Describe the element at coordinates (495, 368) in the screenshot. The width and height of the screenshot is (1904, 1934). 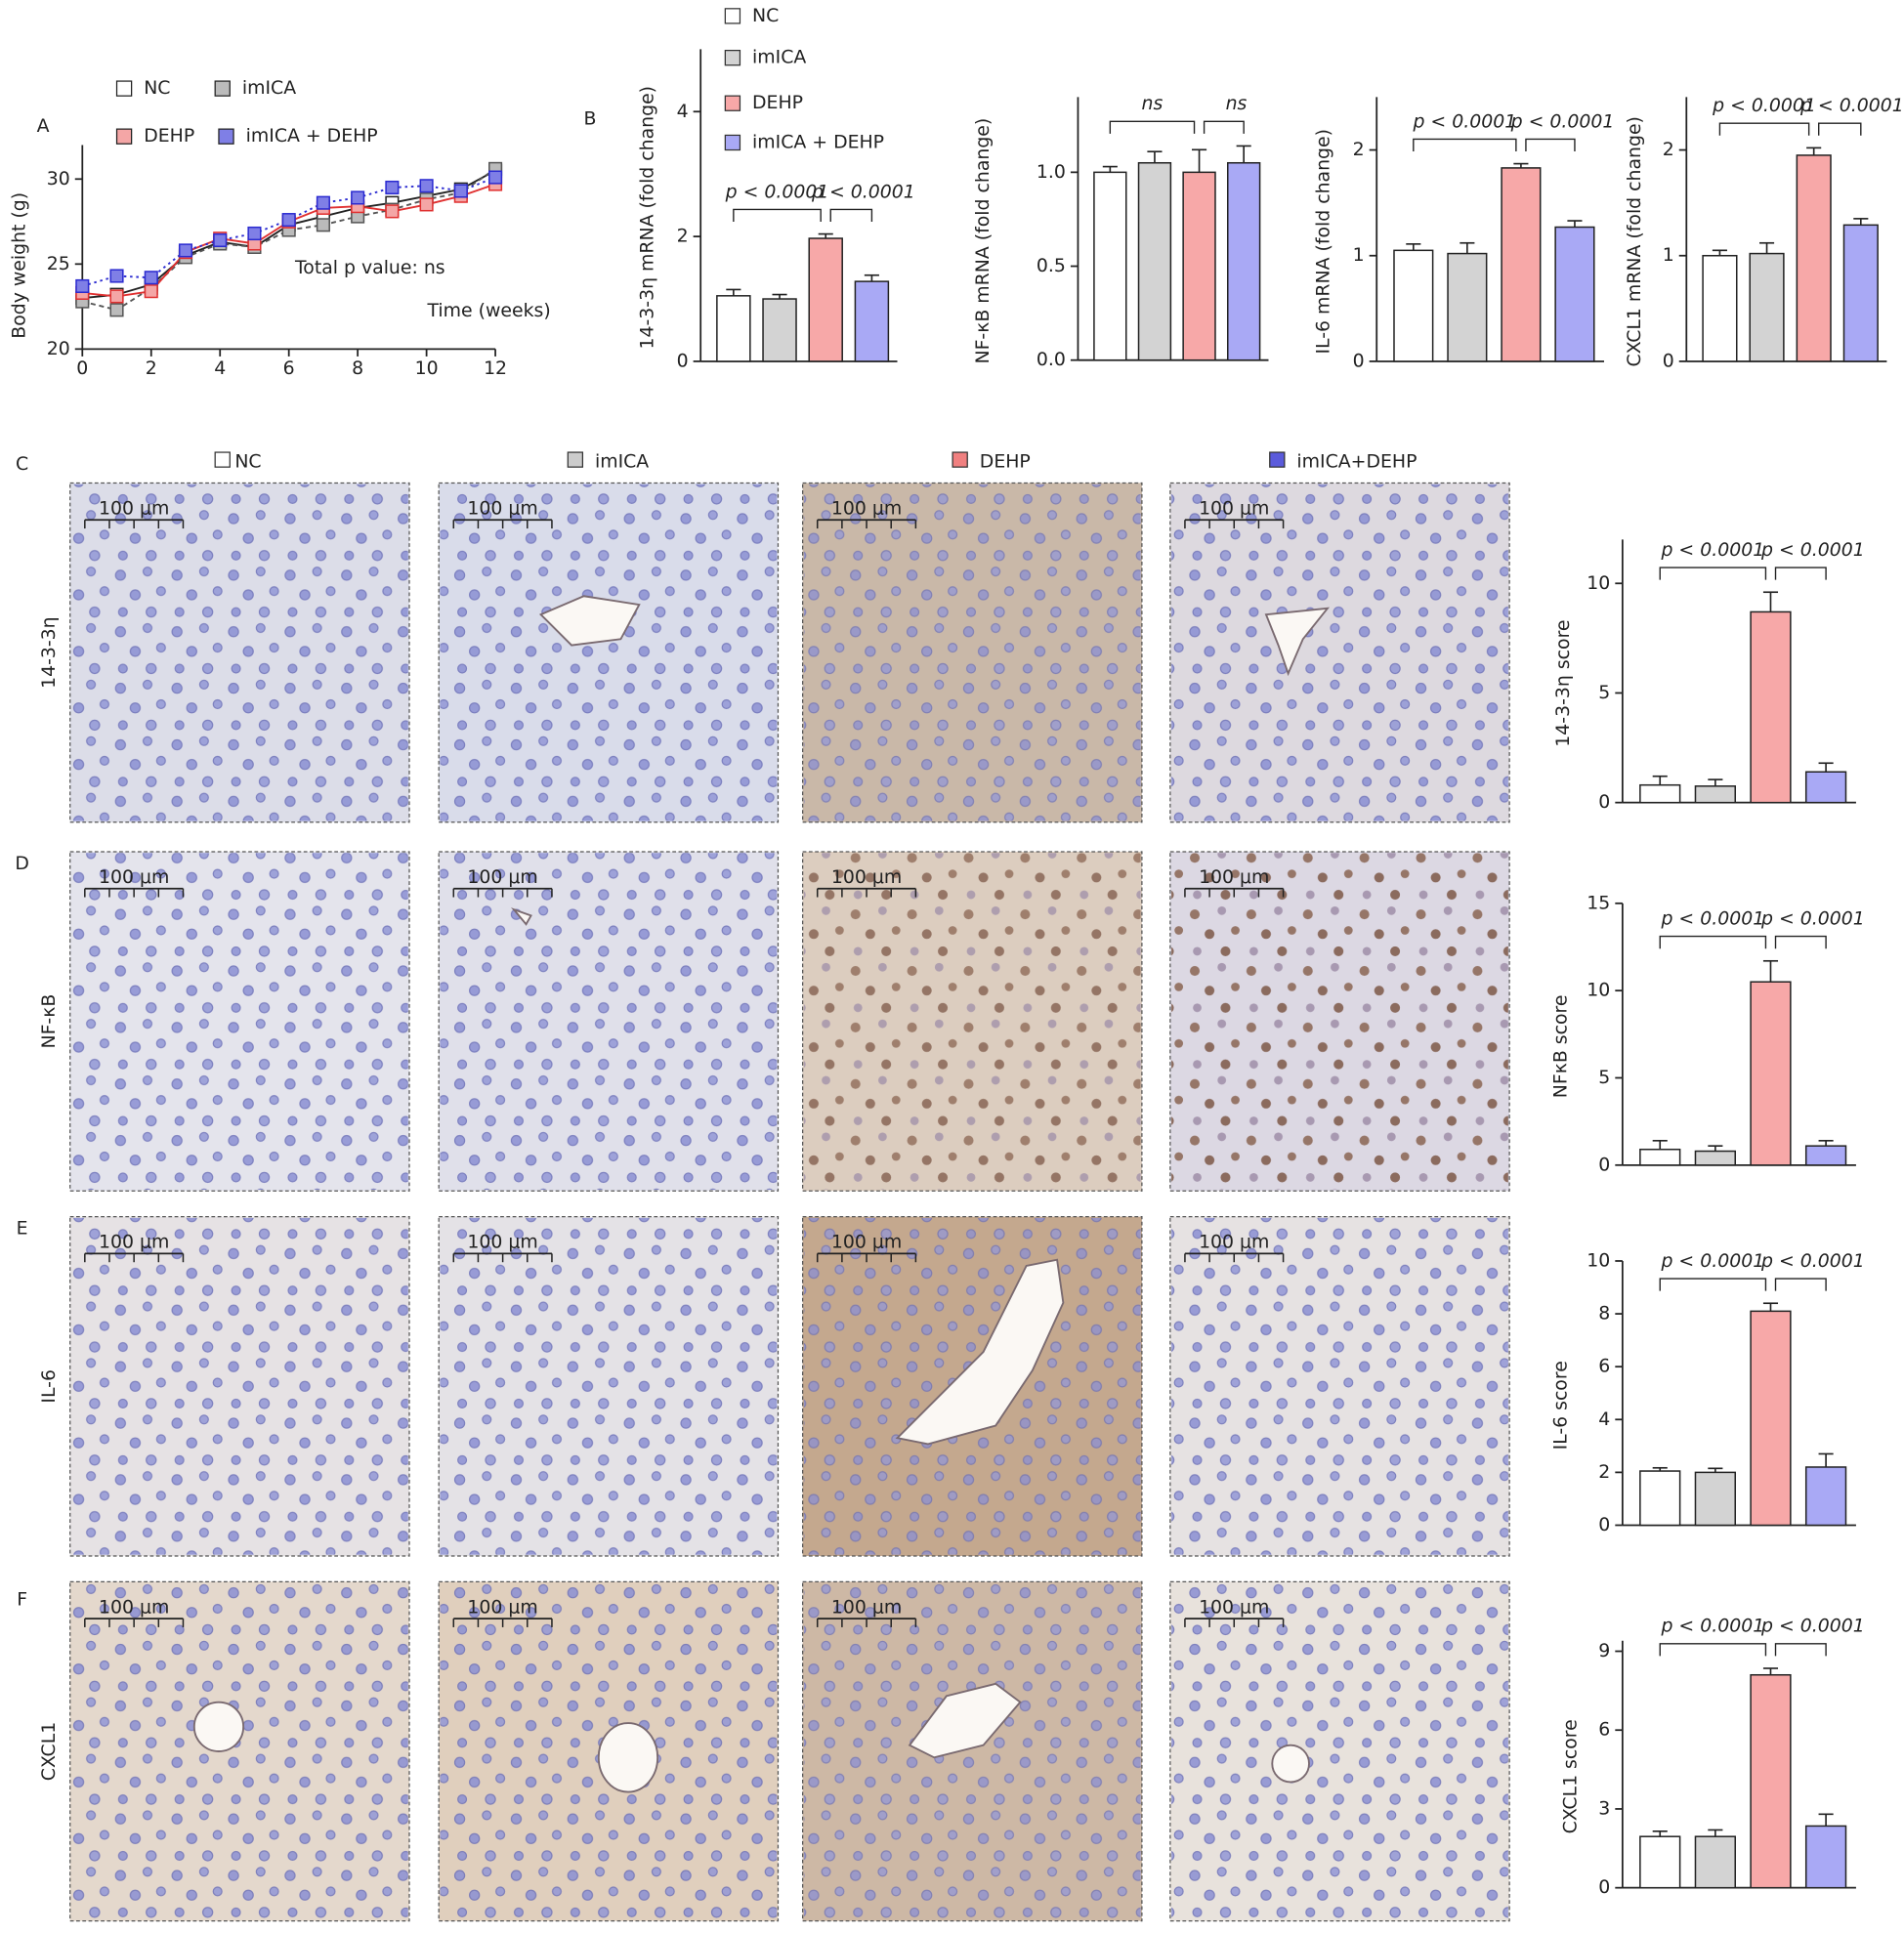
I see `x-tick-label: 12` at that location.